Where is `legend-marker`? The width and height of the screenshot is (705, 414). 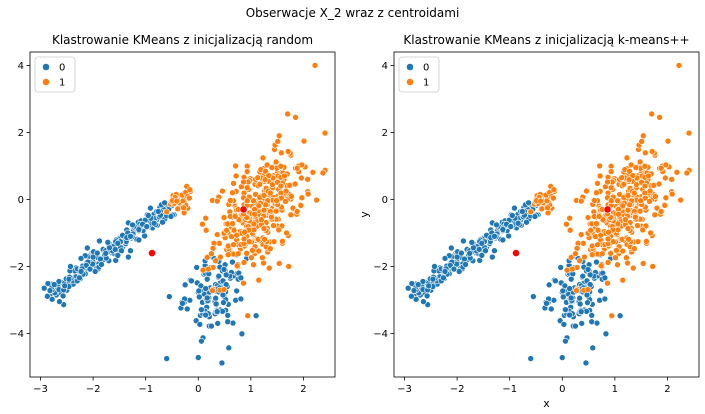 legend-marker is located at coordinates (46, 67).